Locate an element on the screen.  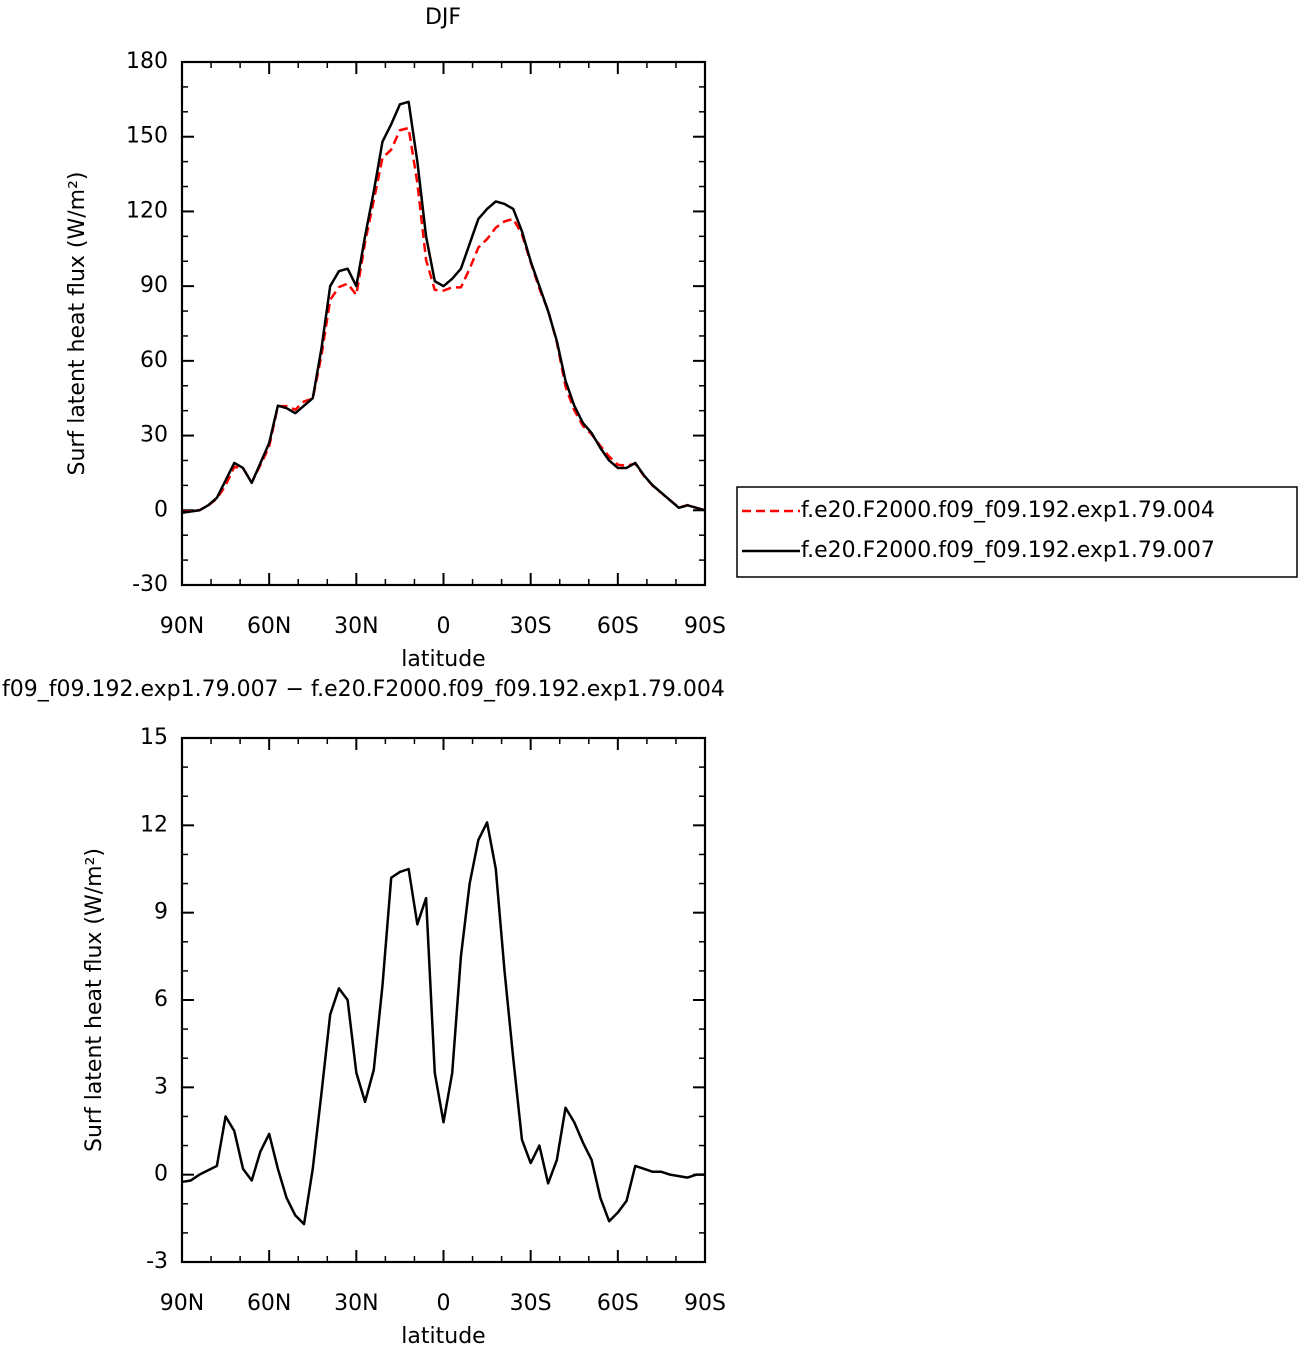
y-tick-label: 9 is located at coordinates (161, 912).